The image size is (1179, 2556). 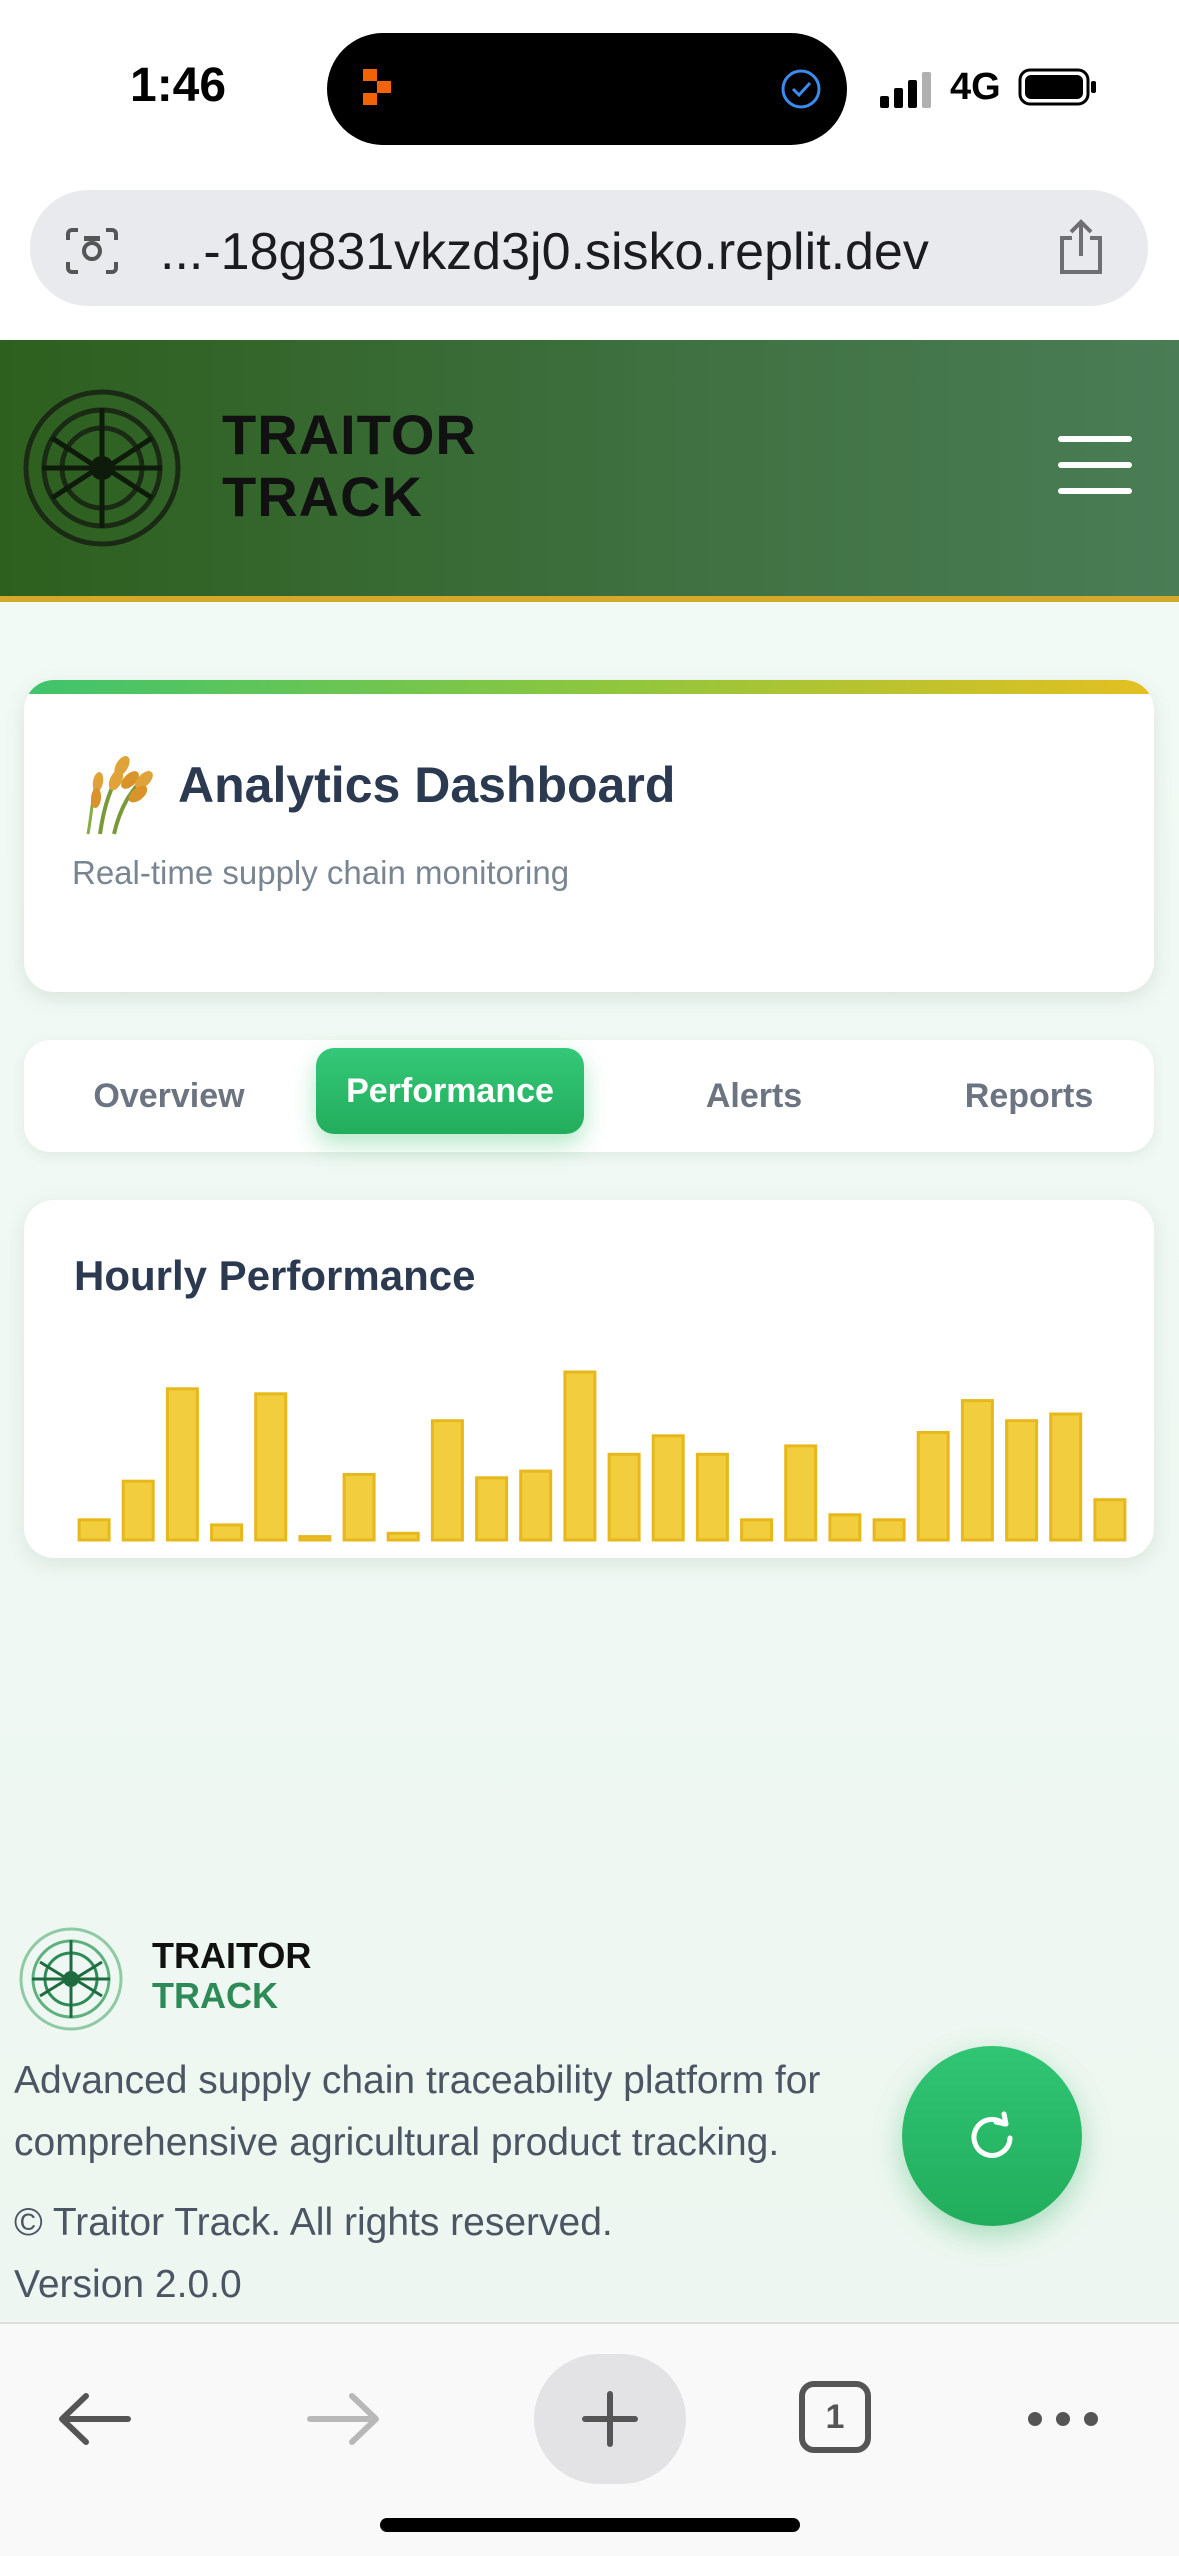 What do you see at coordinates (450, 1091) in the screenshot?
I see `tab-performance: Performance` at bounding box center [450, 1091].